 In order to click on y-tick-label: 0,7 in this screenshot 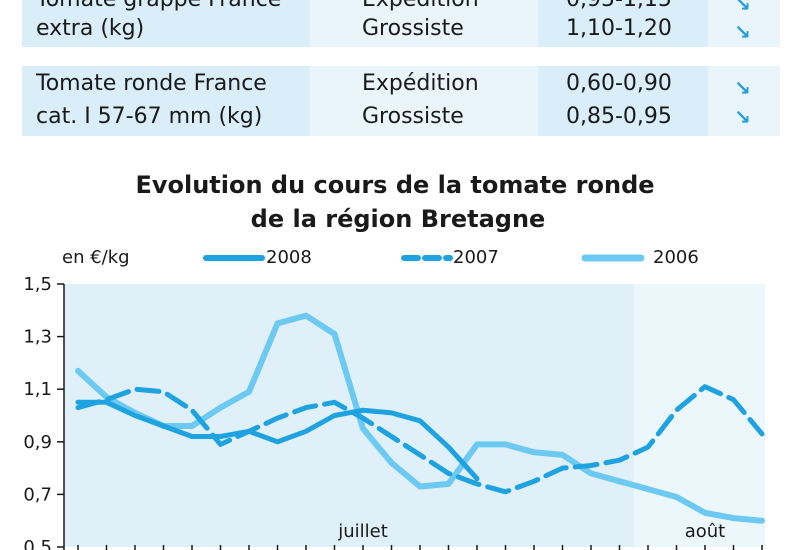, I will do `click(37, 494)`.